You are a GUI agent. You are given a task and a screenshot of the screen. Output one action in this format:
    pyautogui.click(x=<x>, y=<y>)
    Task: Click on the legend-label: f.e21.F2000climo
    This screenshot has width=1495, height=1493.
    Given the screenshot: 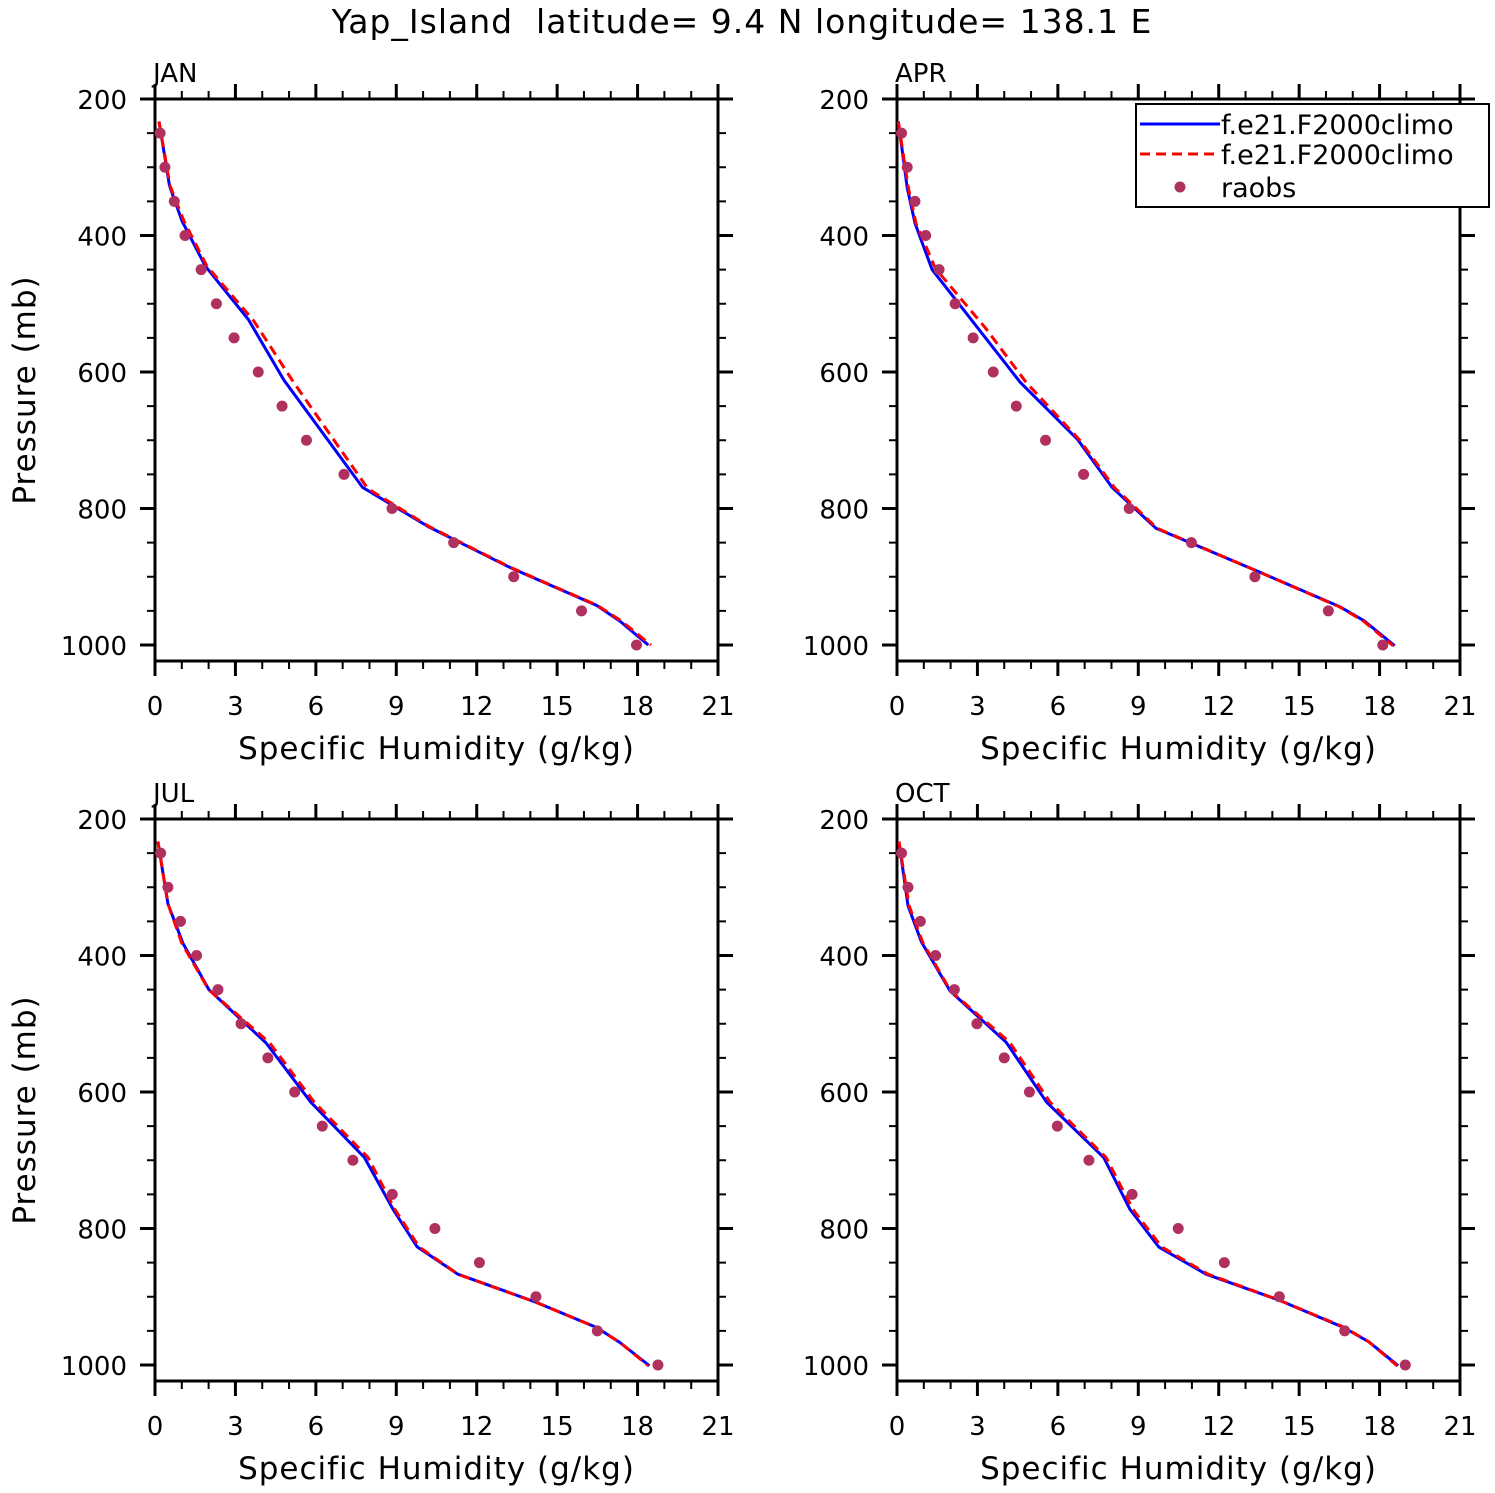 What is the action you would take?
    pyautogui.click(x=1337, y=125)
    